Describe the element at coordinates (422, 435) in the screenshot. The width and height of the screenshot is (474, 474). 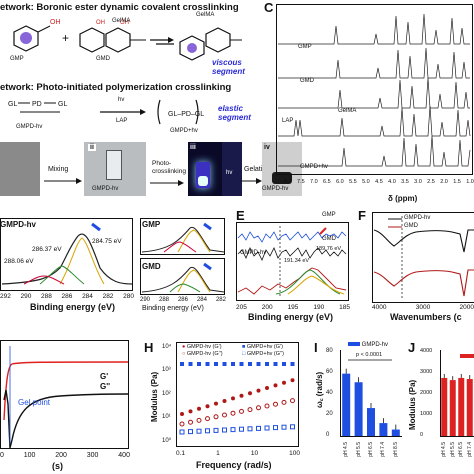
I see `bar-j-ytick: 0` at that location.